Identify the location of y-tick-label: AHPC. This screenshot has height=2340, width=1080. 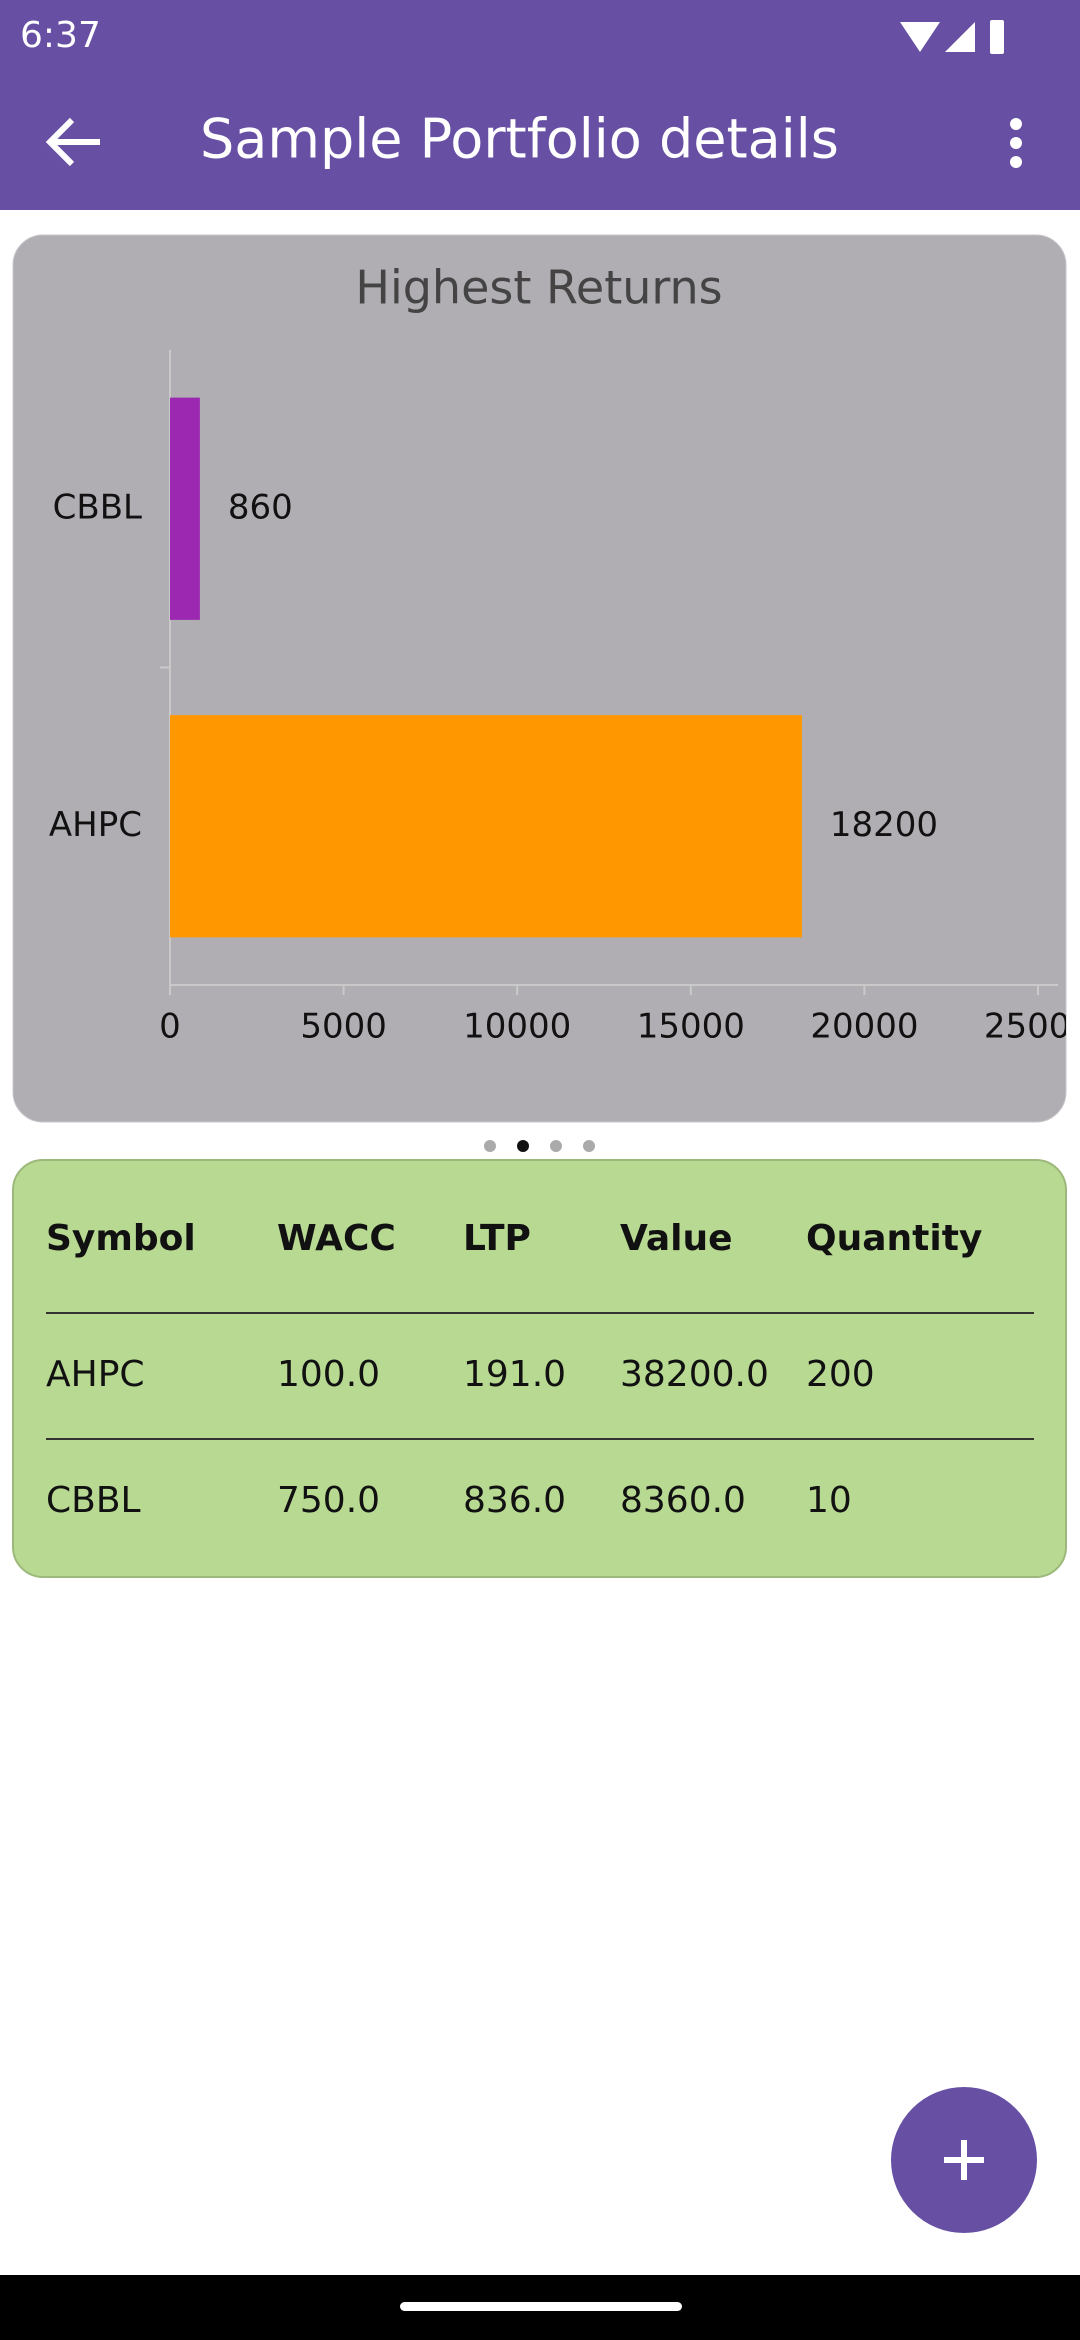
(95, 825).